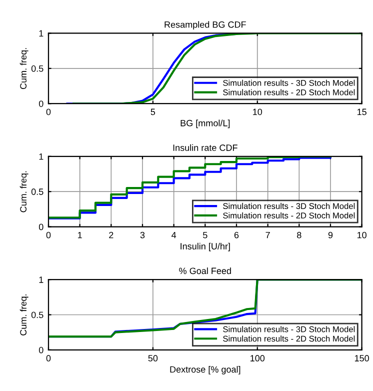 The width and height of the screenshot is (373, 391). I want to click on x-tick-label: 9, so click(330, 235).